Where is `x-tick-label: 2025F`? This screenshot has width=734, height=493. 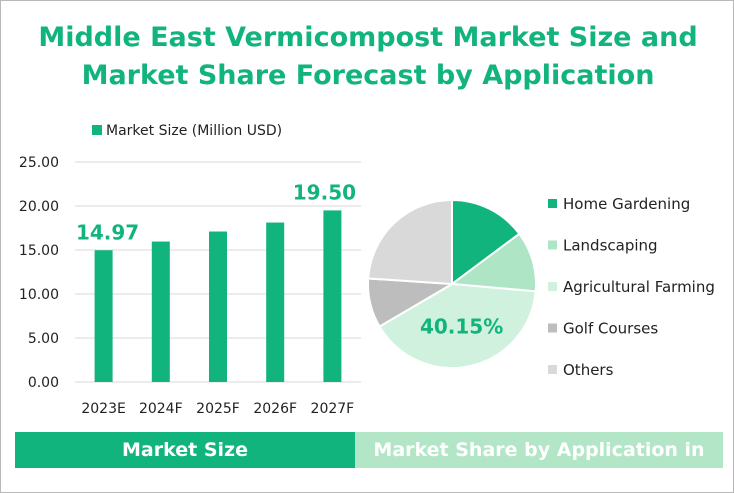 x-tick-label: 2025F is located at coordinates (218, 409).